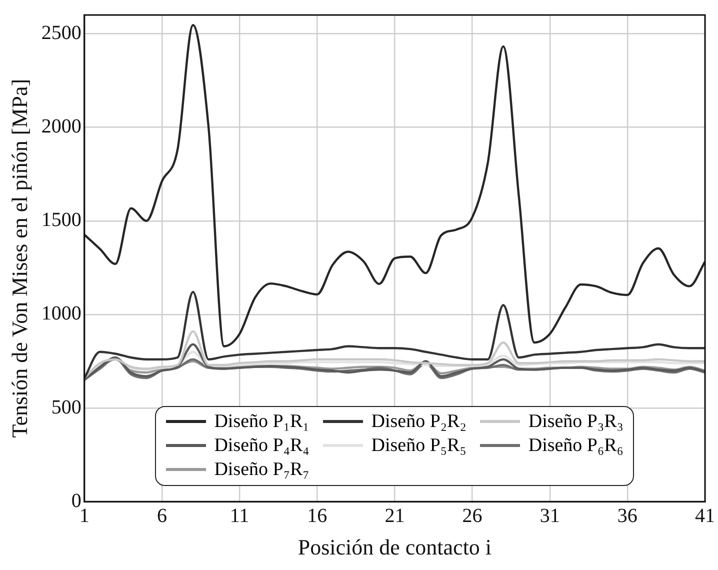 The image size is (718, 570). What do you see at coordinates (395, 547) in the screenshot?
I see `x-axis-title: Posición de contacto i` at bounding box center [395, 547].